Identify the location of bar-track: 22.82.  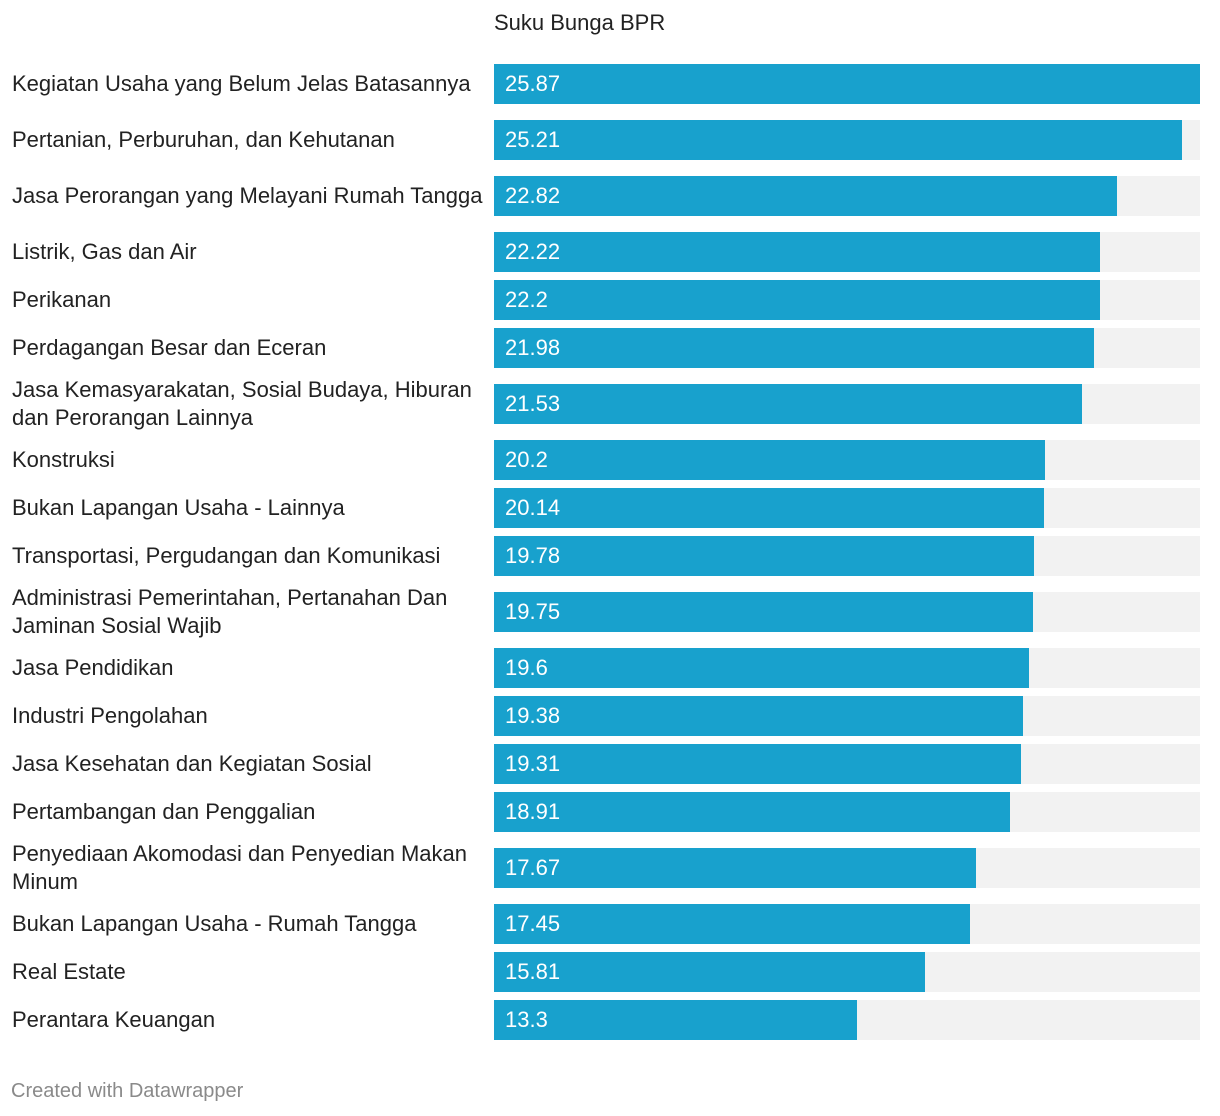
(847, 196).